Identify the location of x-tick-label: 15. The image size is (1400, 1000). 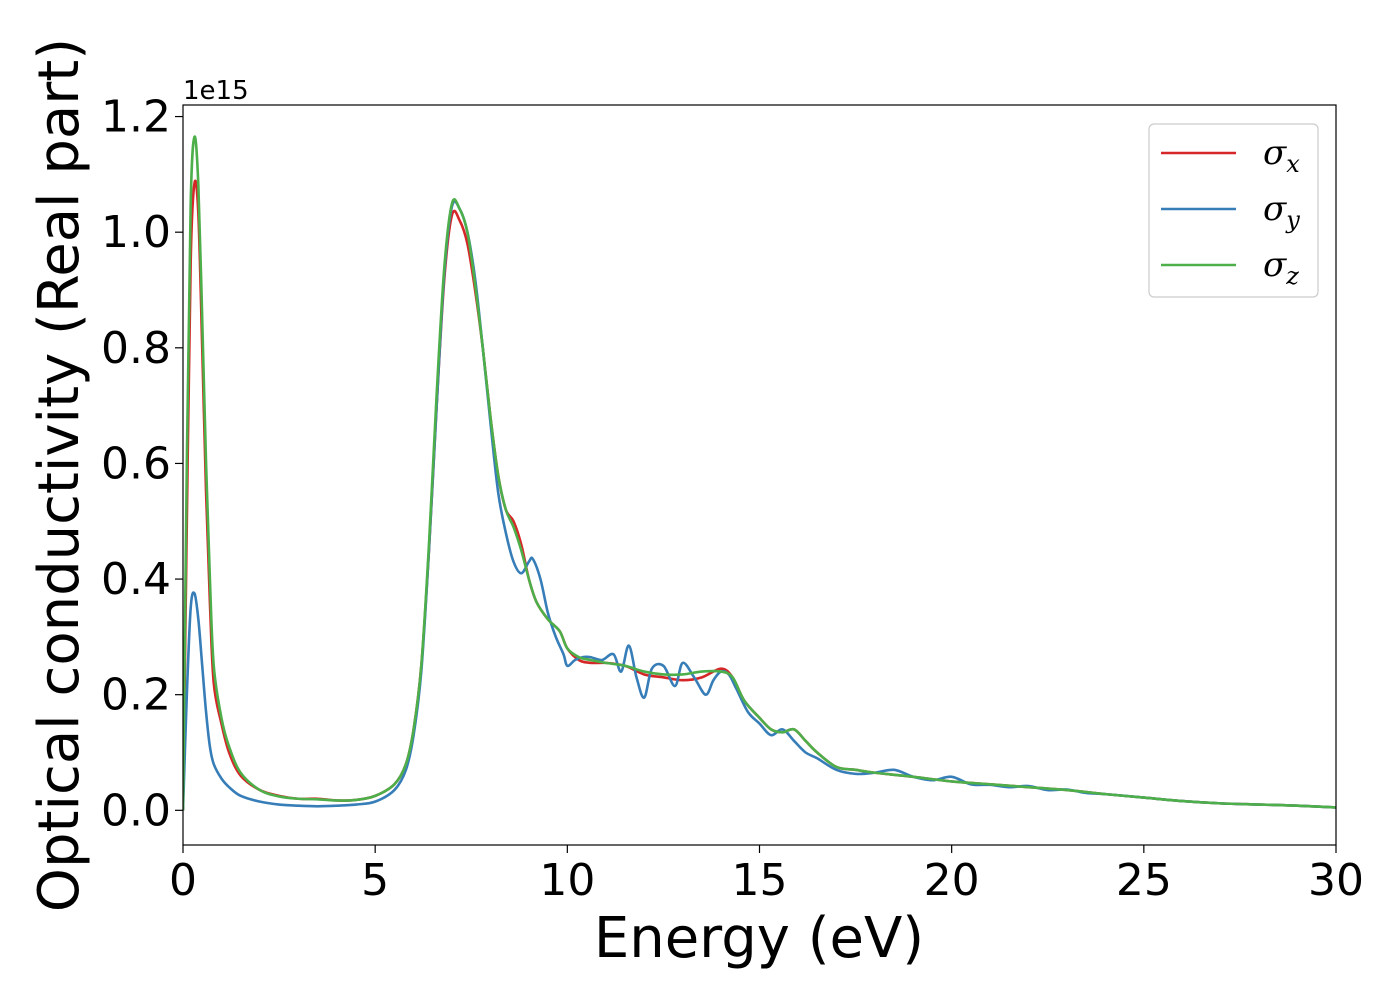
(760, 880).